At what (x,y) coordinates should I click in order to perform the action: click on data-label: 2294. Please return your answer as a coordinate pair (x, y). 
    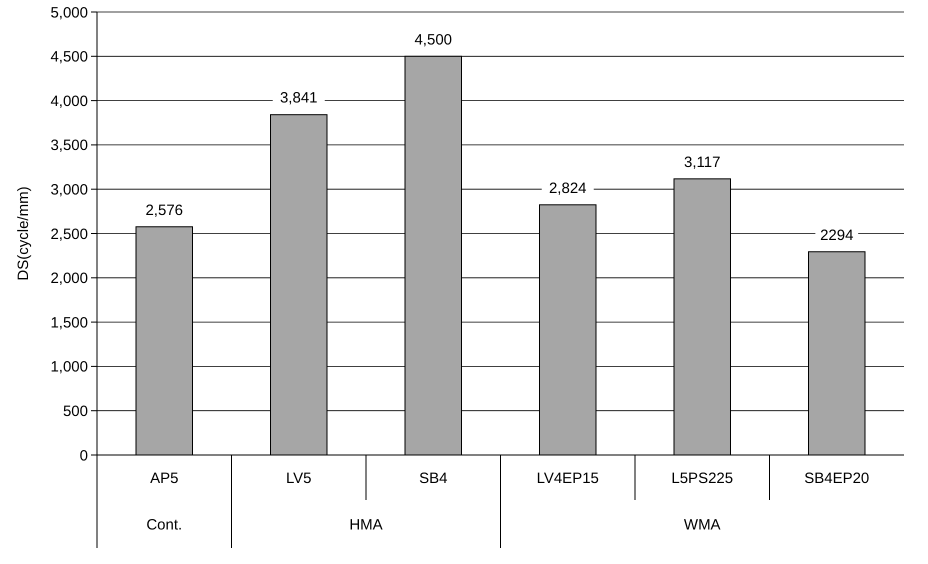
    Looking at the image, I should click on (837, 235).